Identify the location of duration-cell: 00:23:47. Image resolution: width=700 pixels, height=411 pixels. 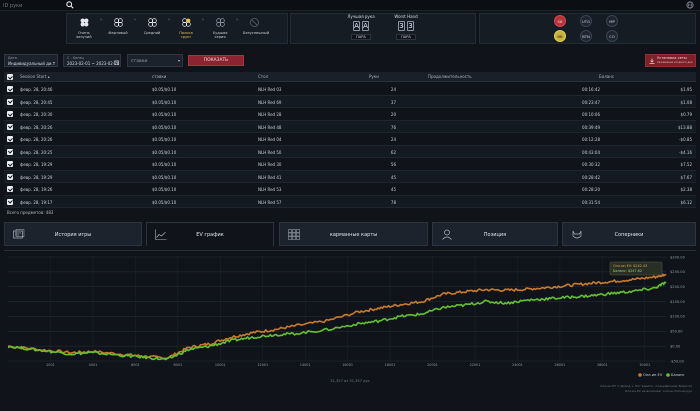
(591, 102).